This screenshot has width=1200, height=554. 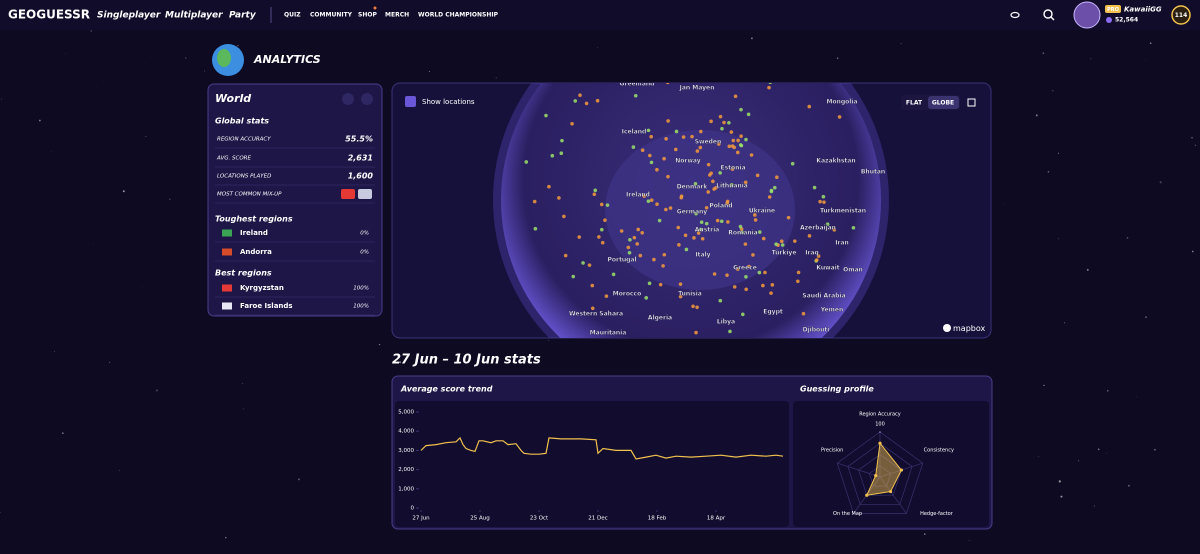 What do you see at coordinates (287, 59) in the screenshot?
I see `page-title: ANALYTICS` at bounding box center [287, 59].